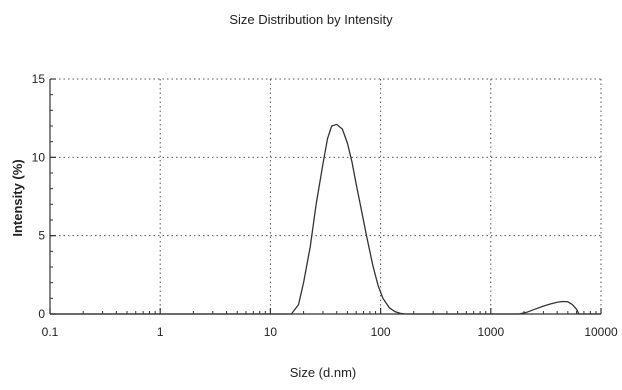 This screenshot has width=622, height=390. Describe the element at coordinates (490, 332) in the screenshot. I see `x-tick-label: 1000` at that location.